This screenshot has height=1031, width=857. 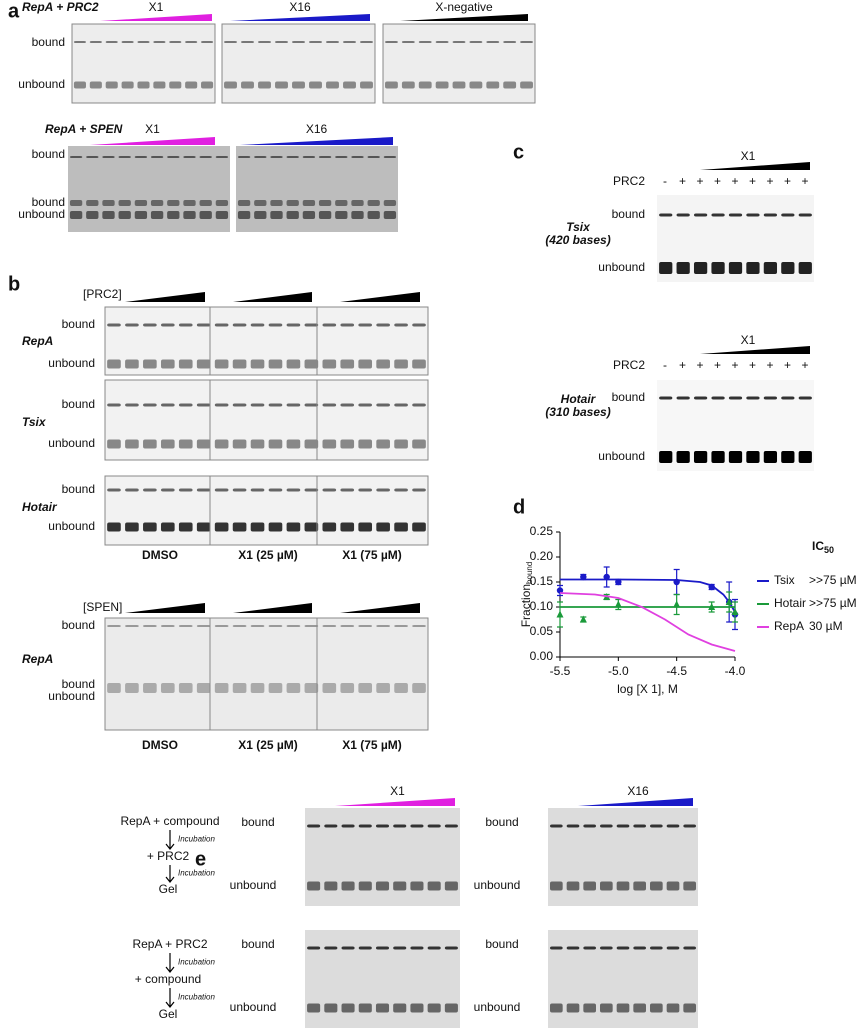 What do you see at coordinates (60, 7) in the screenshot?
I see `label: RepA + PRC2` at bounding box center [60, 7].